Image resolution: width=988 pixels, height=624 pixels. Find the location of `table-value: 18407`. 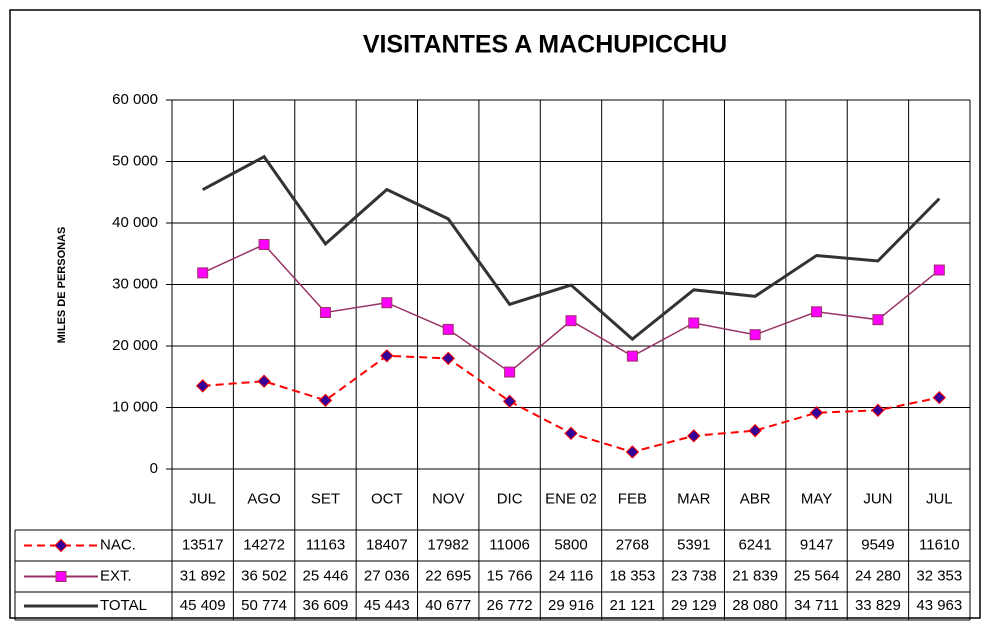

table-value: 18407 is located at coordinates (387, 544).